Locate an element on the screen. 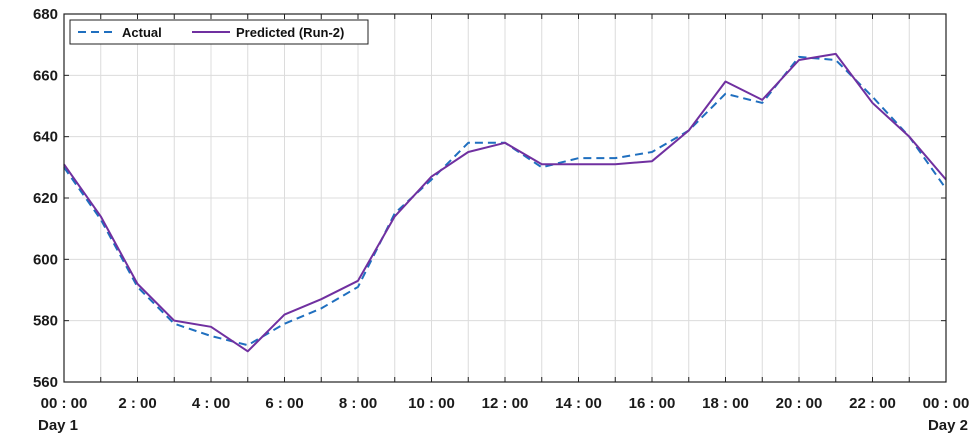  y-tick-label: 600 is located at coordinates (45, 259).